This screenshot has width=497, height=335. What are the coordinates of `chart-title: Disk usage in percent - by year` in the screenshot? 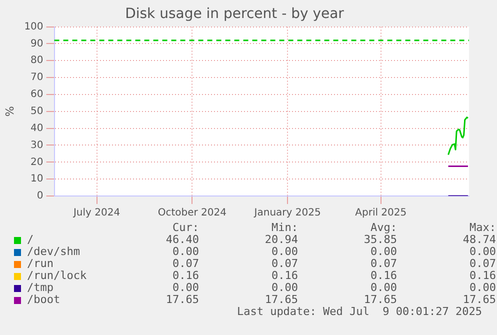 It's located at (234, 14).